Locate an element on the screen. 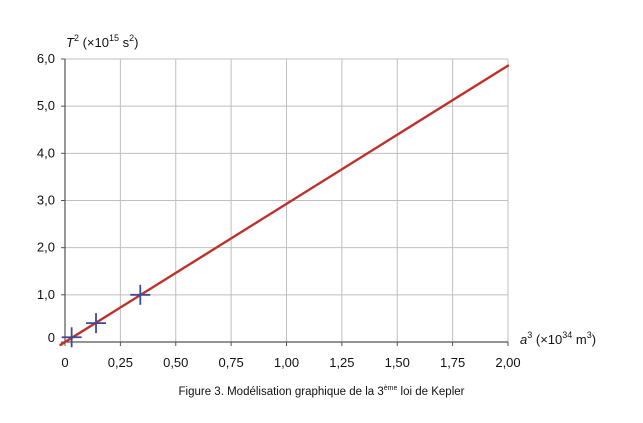  y-tick-label: 3,0 is located at coordinates (46, 200).